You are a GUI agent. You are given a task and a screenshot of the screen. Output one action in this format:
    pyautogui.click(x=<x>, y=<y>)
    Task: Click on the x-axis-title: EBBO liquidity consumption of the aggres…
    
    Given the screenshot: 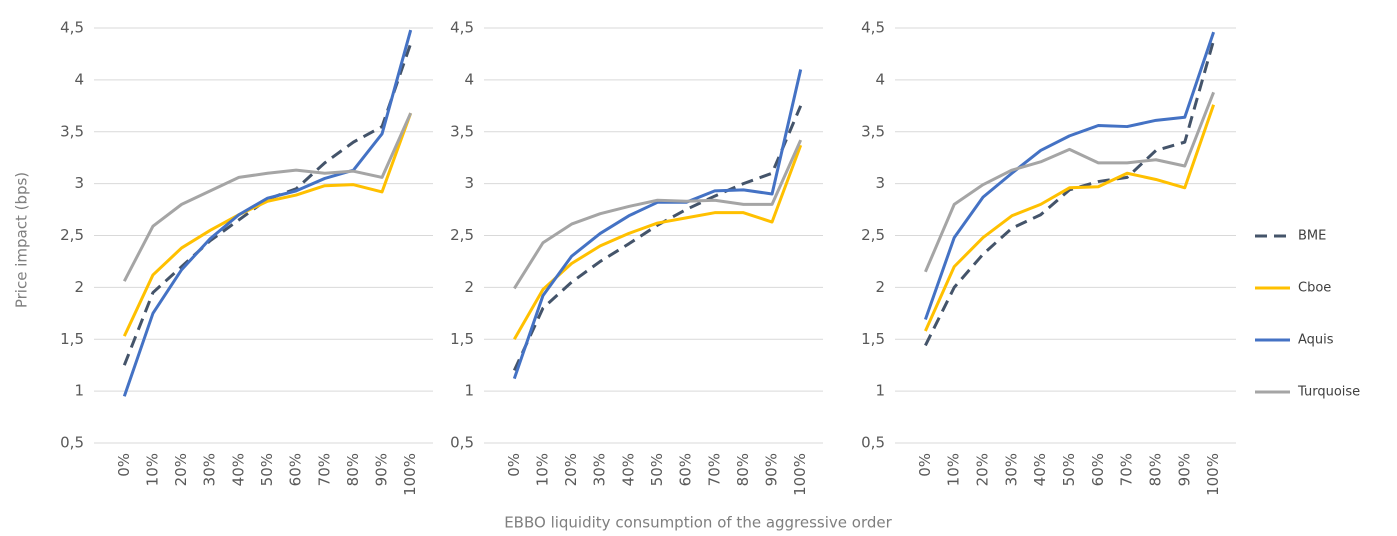 What is the action you would take?
    pyautogui.click(x=698, y=523)
    